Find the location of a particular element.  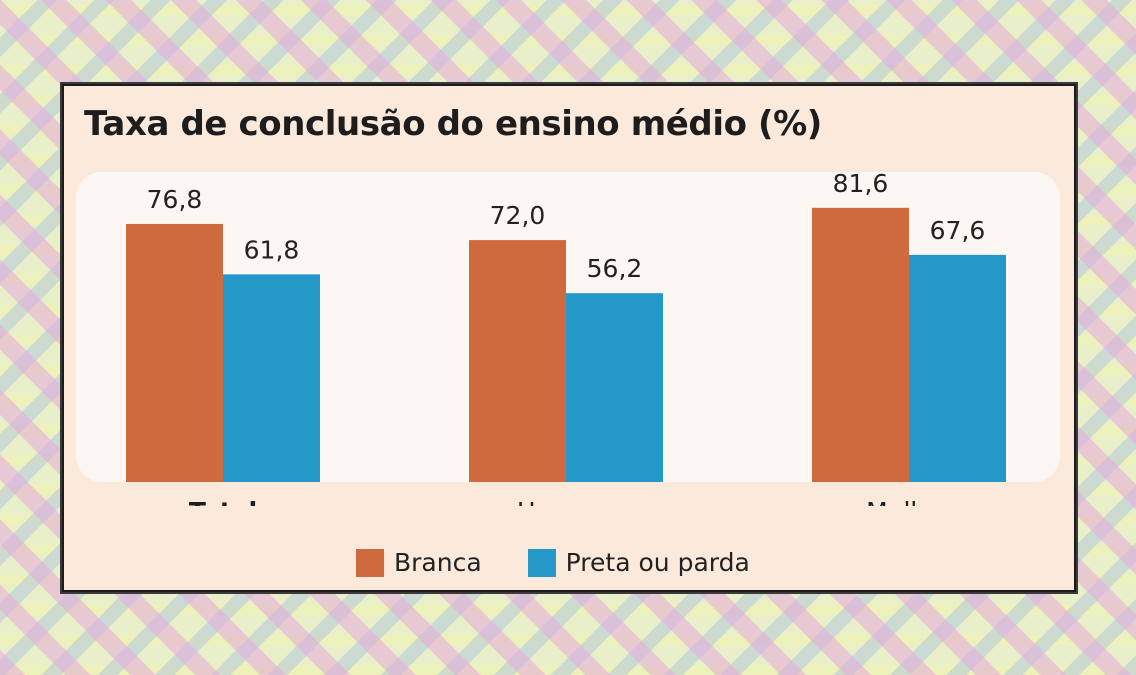

bar-mulher-preta-ou-parda is located at coordinates (957, 368).